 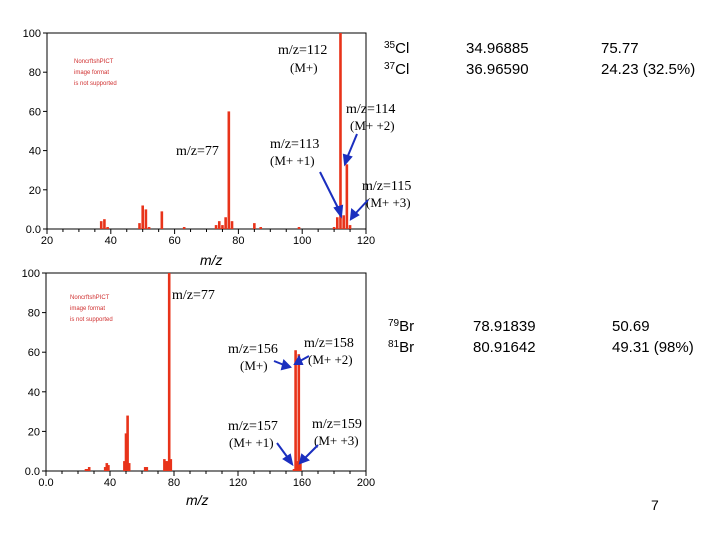 What do you see at coordinates (35, 112) in the screenshot?
I see `y-tick-label: 60` at bounding box center [35, 112].